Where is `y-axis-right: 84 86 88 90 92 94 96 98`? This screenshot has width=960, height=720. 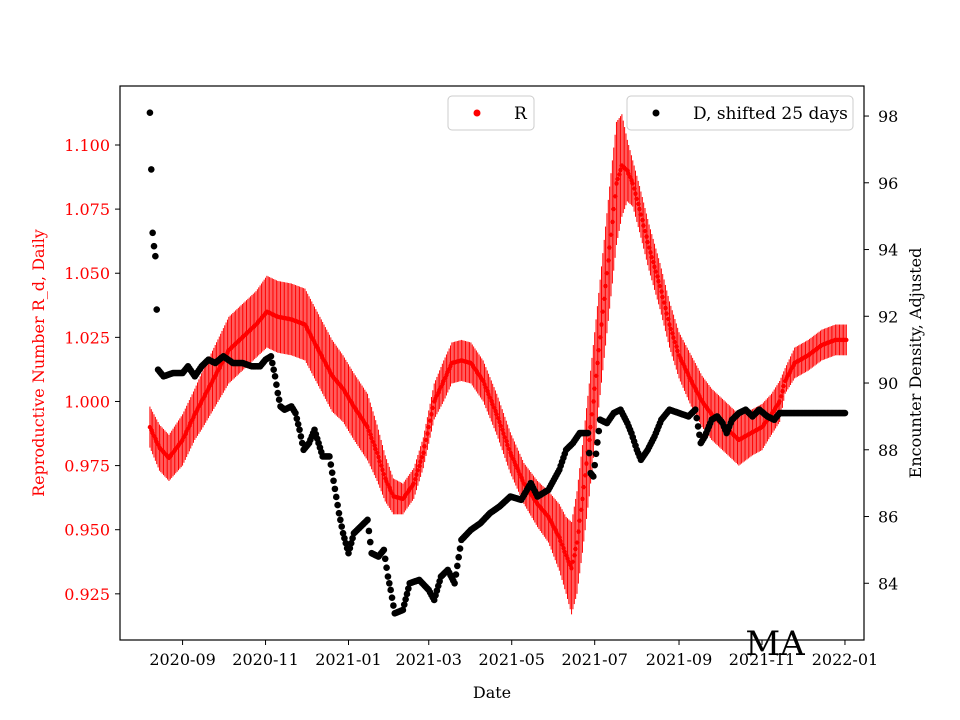
y-axis-right: 84 86 88 90 92 94 96 98 is located at coordinates (881, 350).